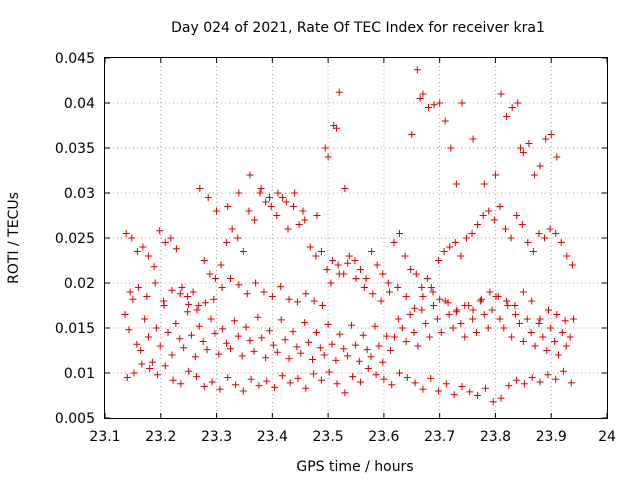  Describe the element at coordinates (75, 239) in the screenshot. I see `y-tick-label: 0.025` at that location.